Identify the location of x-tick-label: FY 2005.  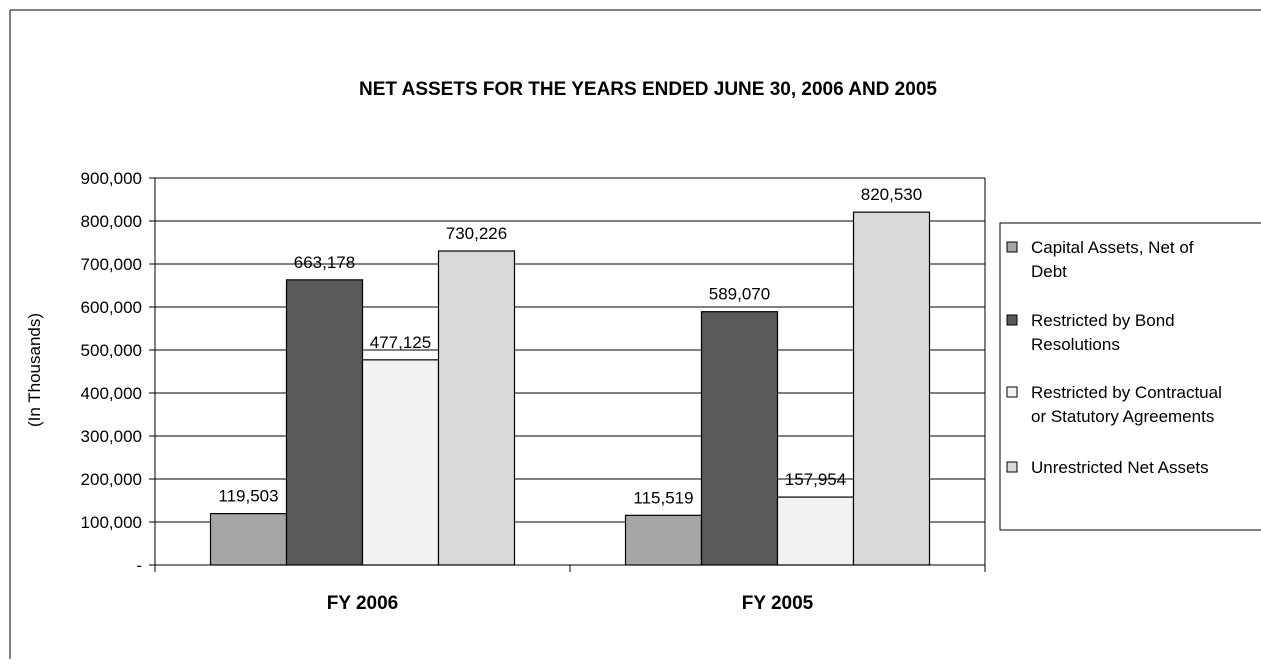
(778, 603).